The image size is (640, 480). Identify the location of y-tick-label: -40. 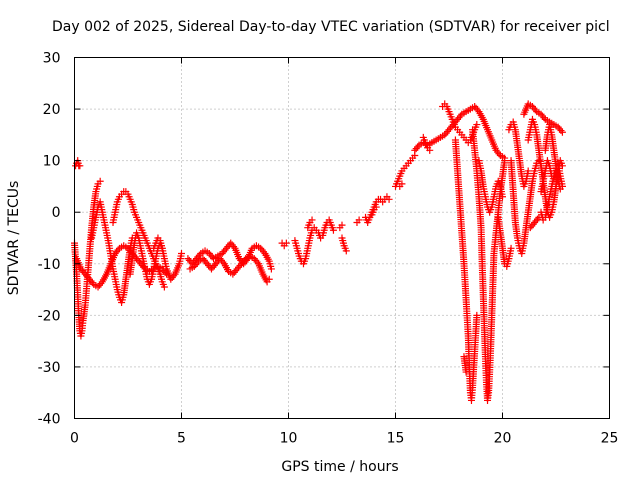
(49, 420).